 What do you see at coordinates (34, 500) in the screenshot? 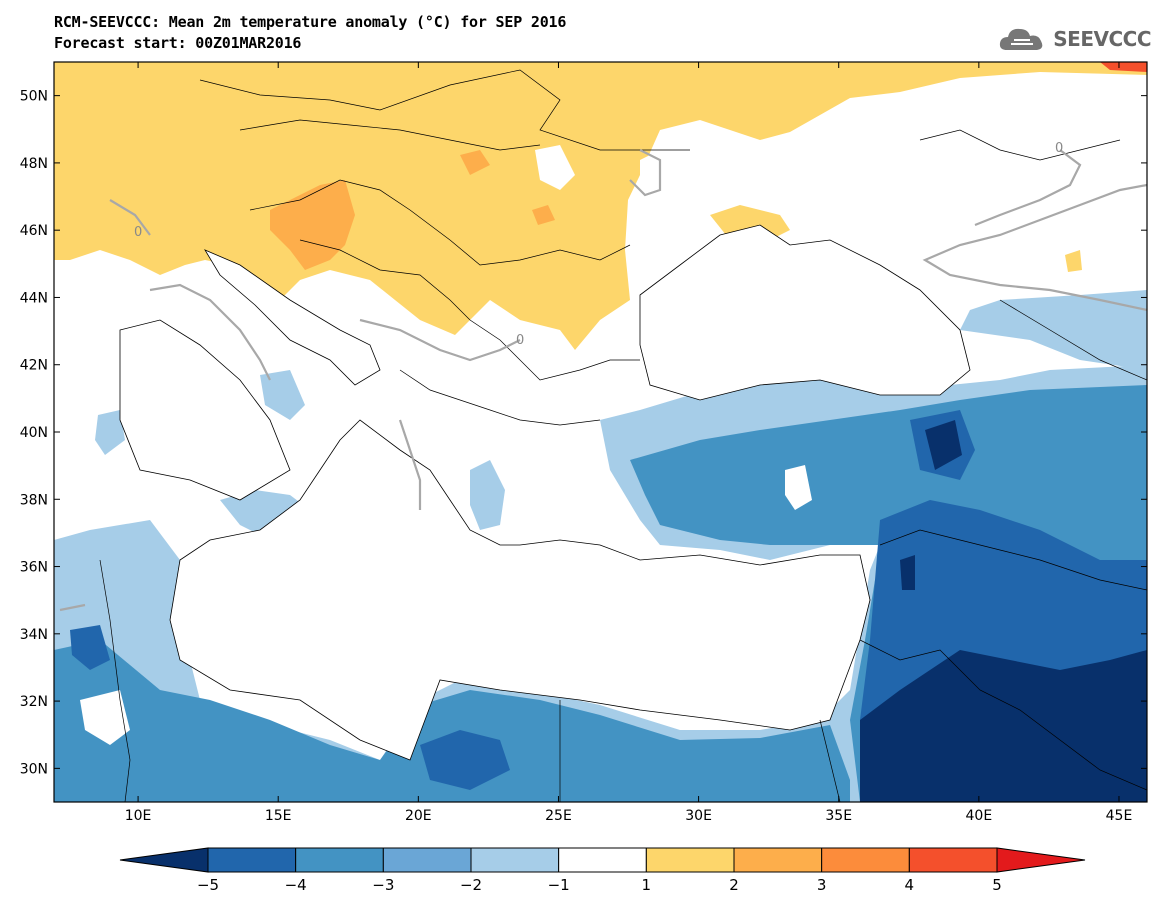
I see `lat-tick-label: 38N` at bounding box center [34, 500].